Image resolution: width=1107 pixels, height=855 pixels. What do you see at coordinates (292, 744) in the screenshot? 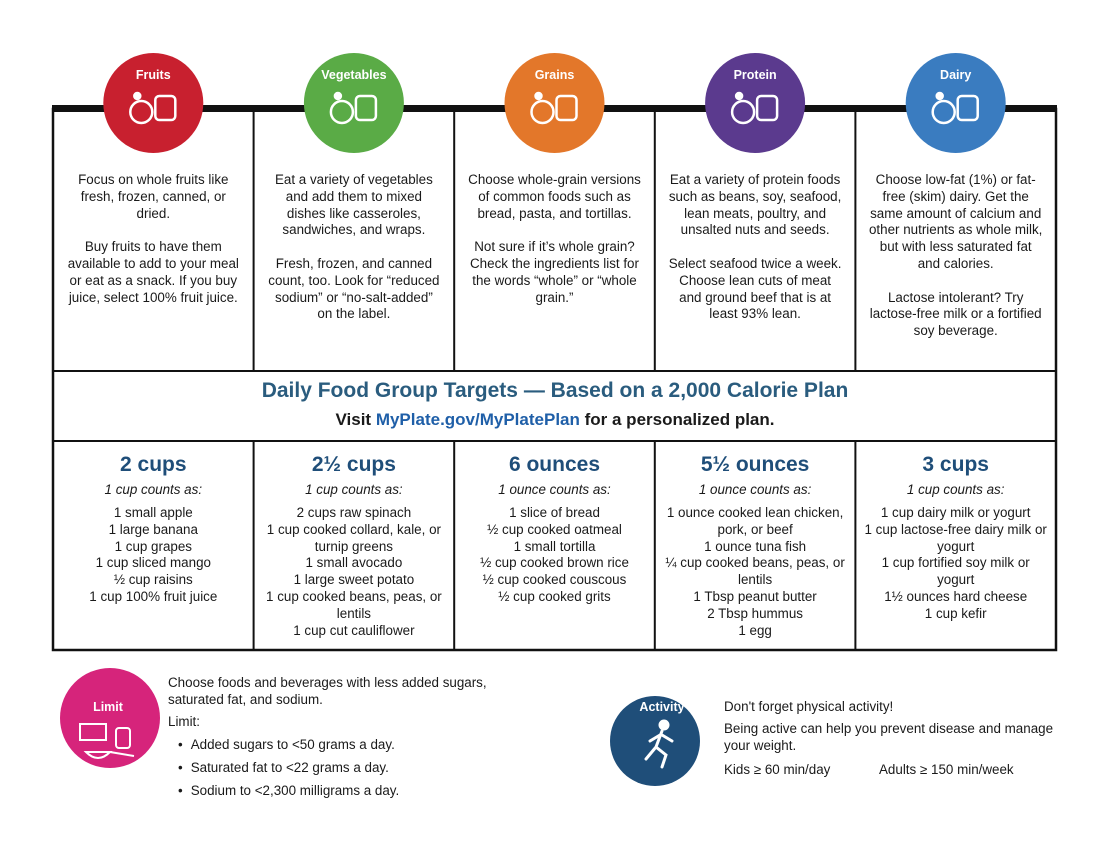
I see `bullet-text: Added sugars to <50 grams a day.` at bounding box center [292, 744].